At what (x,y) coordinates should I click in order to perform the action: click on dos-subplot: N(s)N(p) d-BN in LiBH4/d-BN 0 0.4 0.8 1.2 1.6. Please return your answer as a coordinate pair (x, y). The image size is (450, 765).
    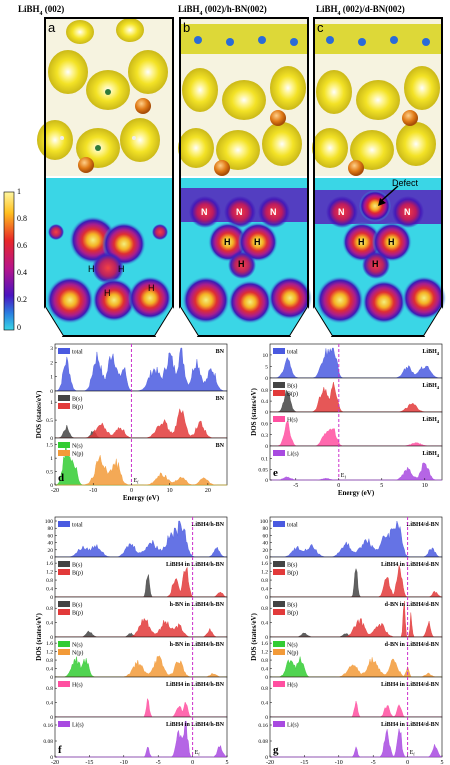
    Looking at the image, I should click on (352, 658).